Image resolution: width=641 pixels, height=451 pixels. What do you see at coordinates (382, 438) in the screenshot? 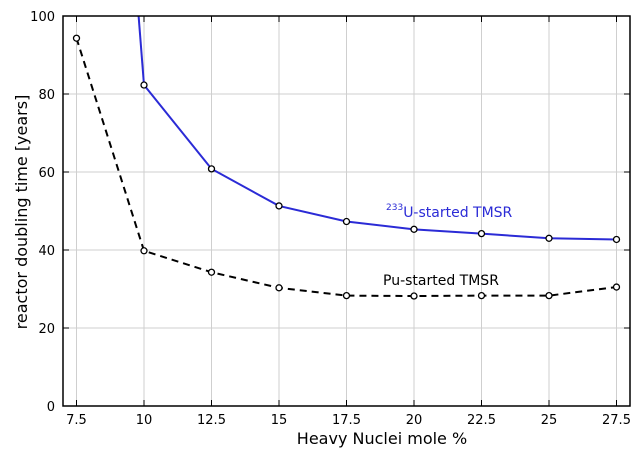
I see `x-axis-title: Heavy Nuclei mole %` at bounding box center [382, 438].